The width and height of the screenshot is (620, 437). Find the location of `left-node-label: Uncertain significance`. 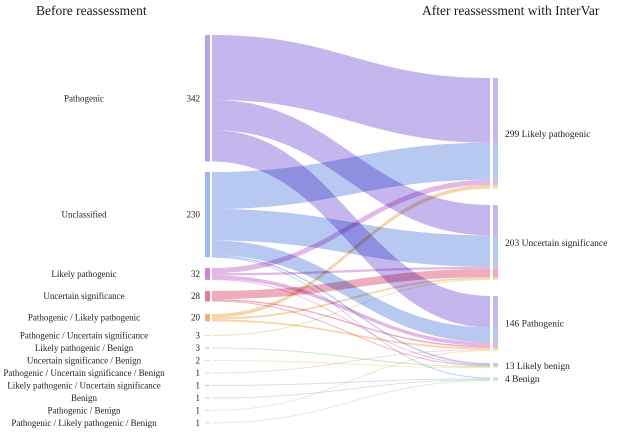

left-node-label: Uncertain significance is located at coordinates (83, 296).